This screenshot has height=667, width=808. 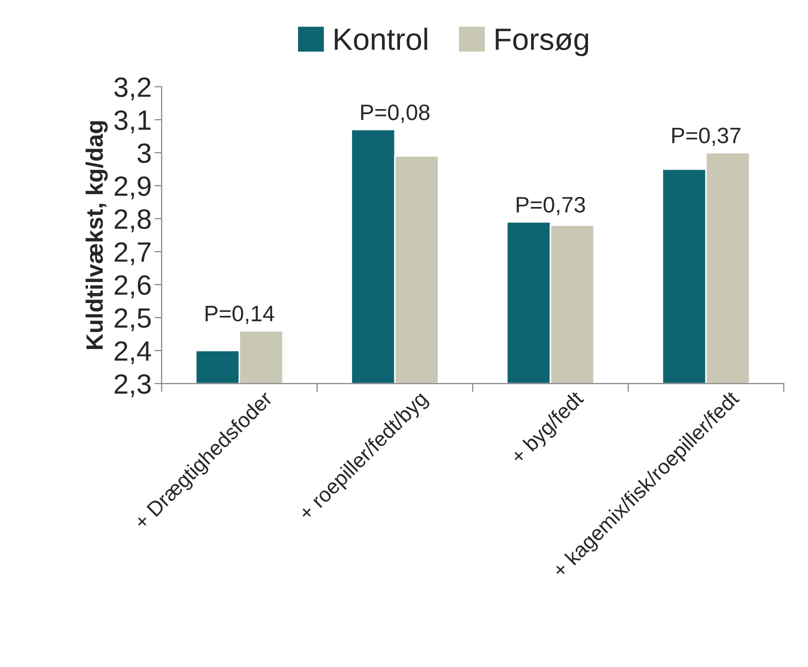 What do you see at coordinates (240, 315) in the screenshot?
I see `annotation: P=0,14` at bounding box center [240, 315].